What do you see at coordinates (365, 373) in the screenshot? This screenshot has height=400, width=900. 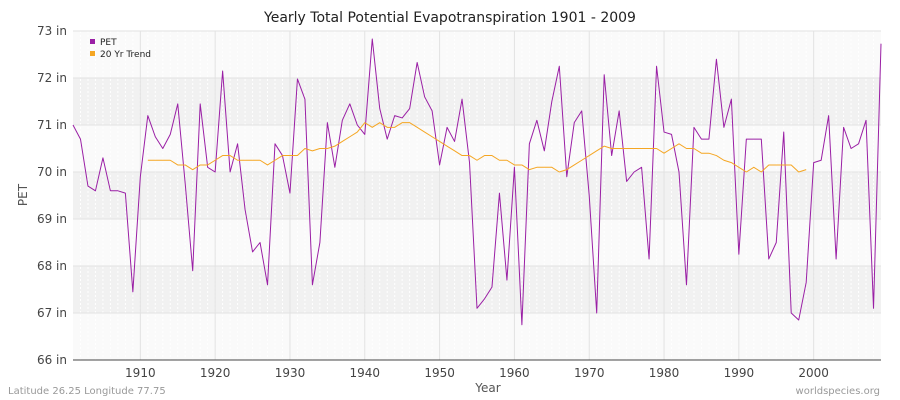 I see `x-tick-label: 1940` at bounding box center [365, 373].